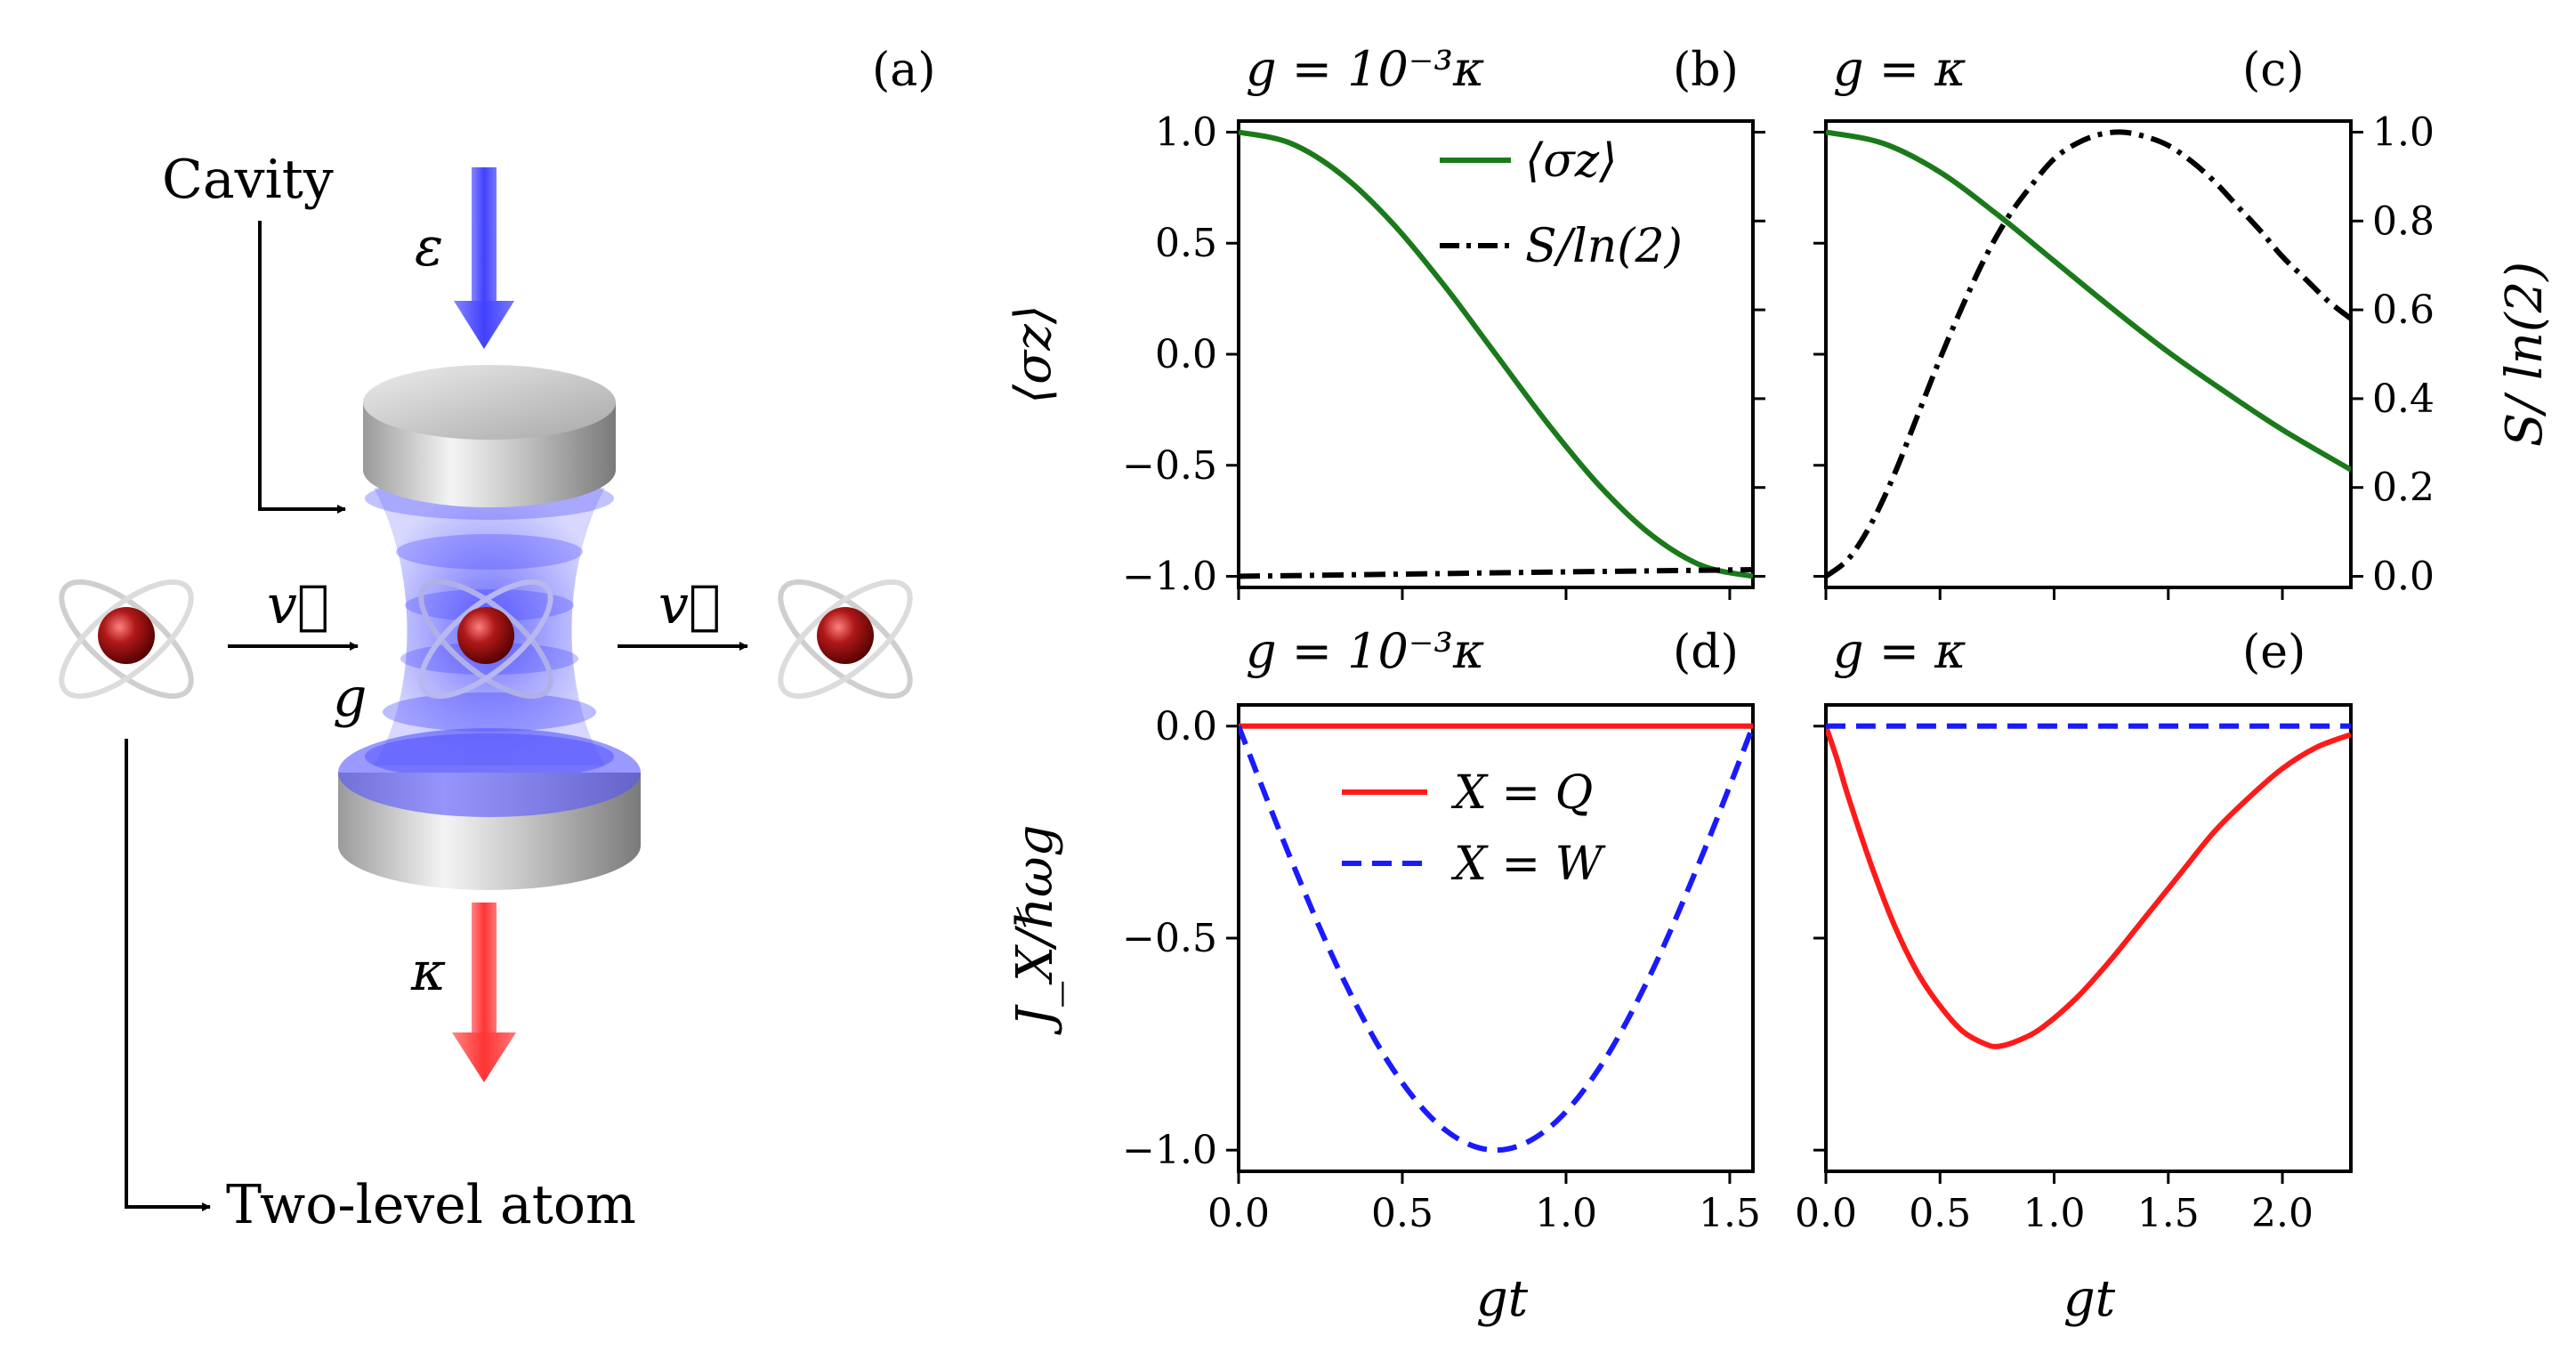 This screenshot has width=2576, height=1352. What do you see at coordinates (302, 367) in the screenshot?
I see `cavity-pointer-arrow` at bounding box center [302, 367].